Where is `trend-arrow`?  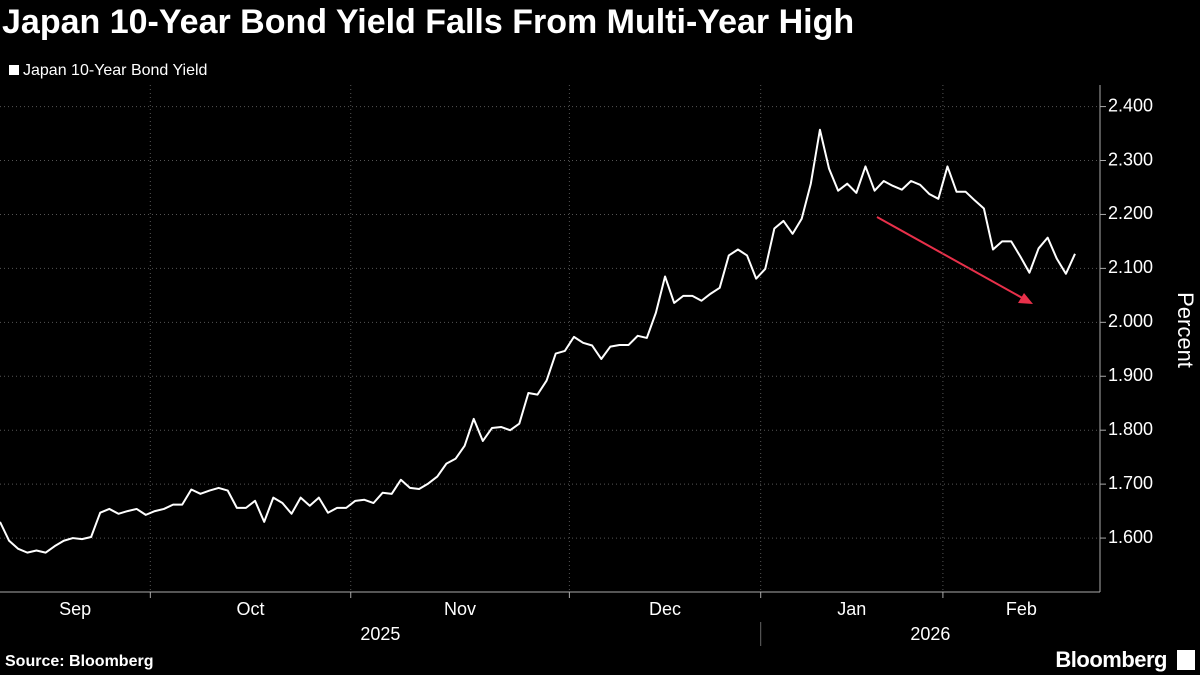 trend-arrow is located at coordinates (951, 258).